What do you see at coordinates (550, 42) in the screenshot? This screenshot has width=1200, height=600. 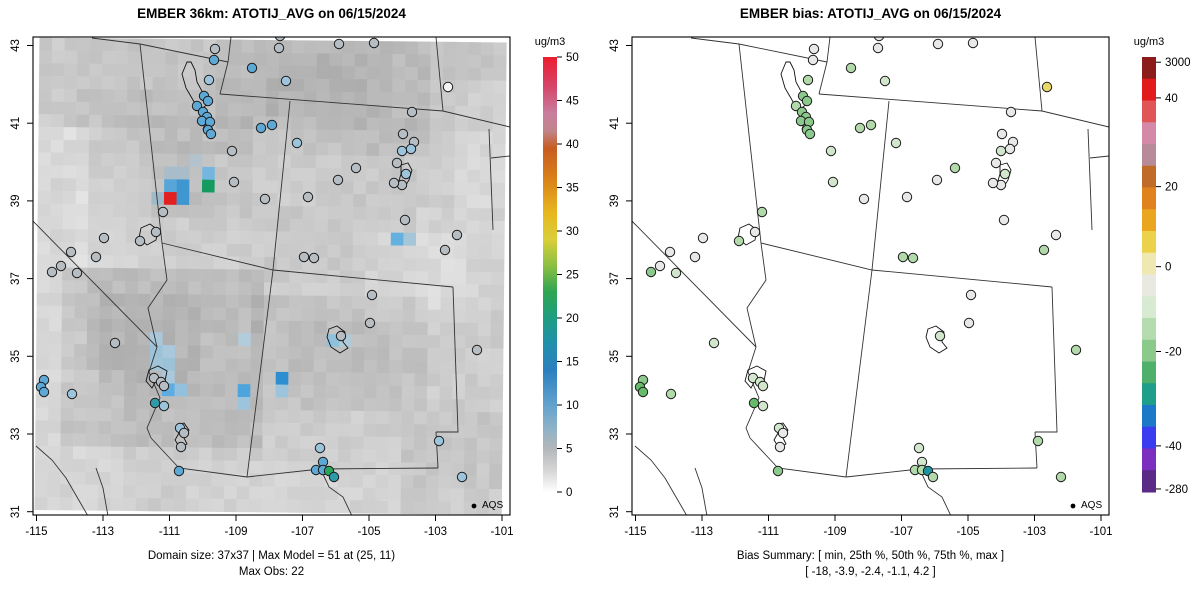 I see `left-colorbar-unit: ug/m3` at bounding box center [550, 42].